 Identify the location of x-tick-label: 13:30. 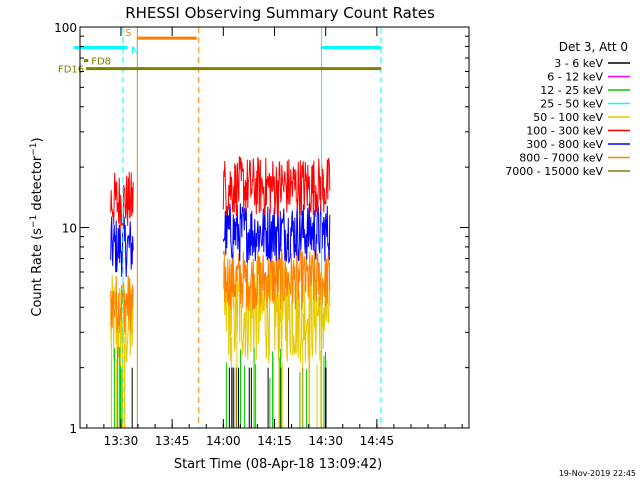
(121, 441).